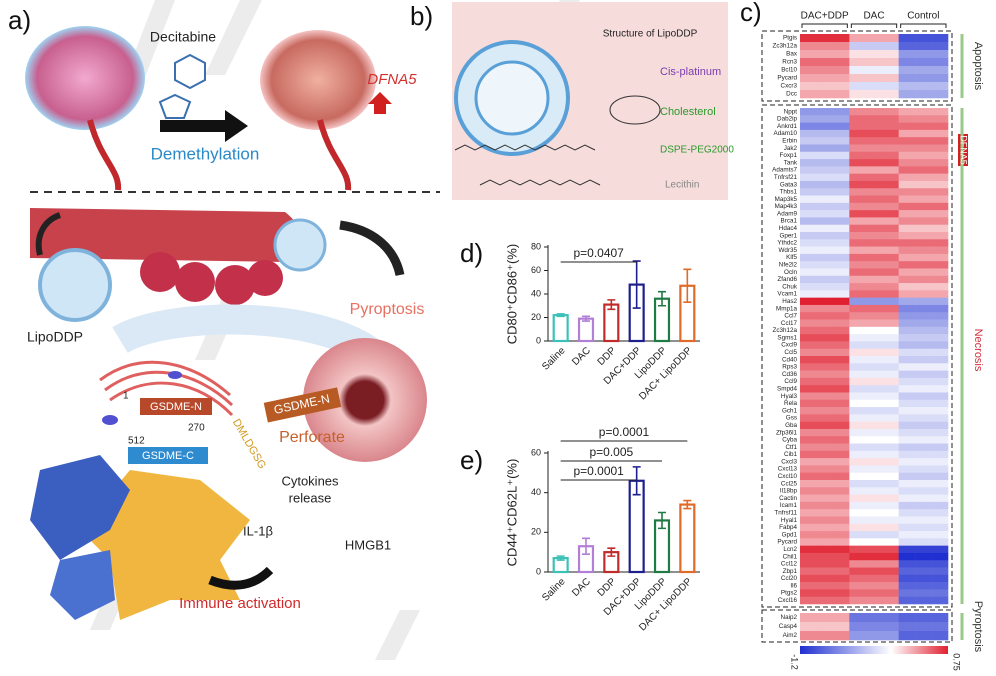  Describe the element at coordinates (789, 367) in the screenshot. I see `gene-label: Rps3` at that location.